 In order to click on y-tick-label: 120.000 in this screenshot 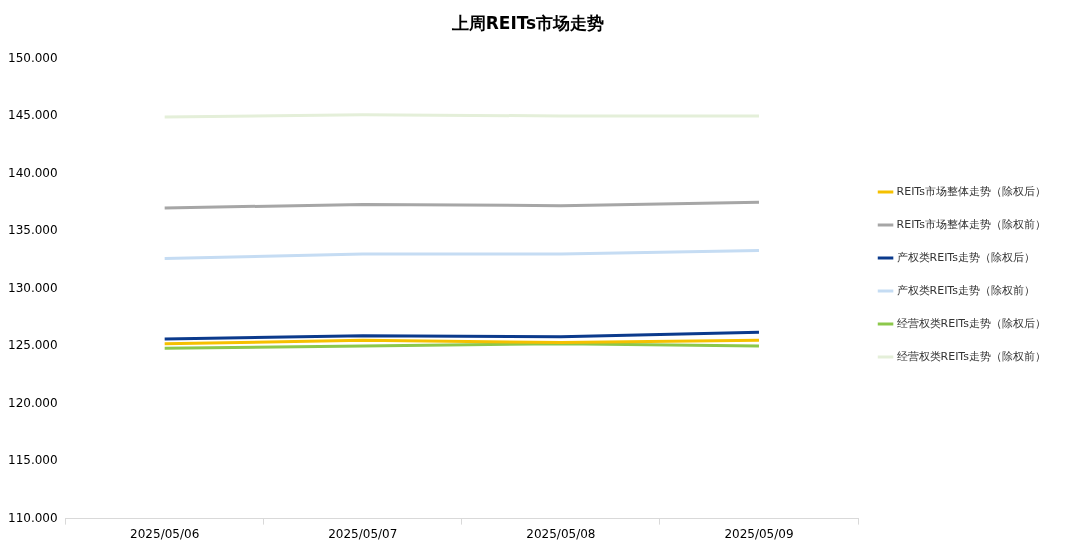, I will do `click(33, 402)`.